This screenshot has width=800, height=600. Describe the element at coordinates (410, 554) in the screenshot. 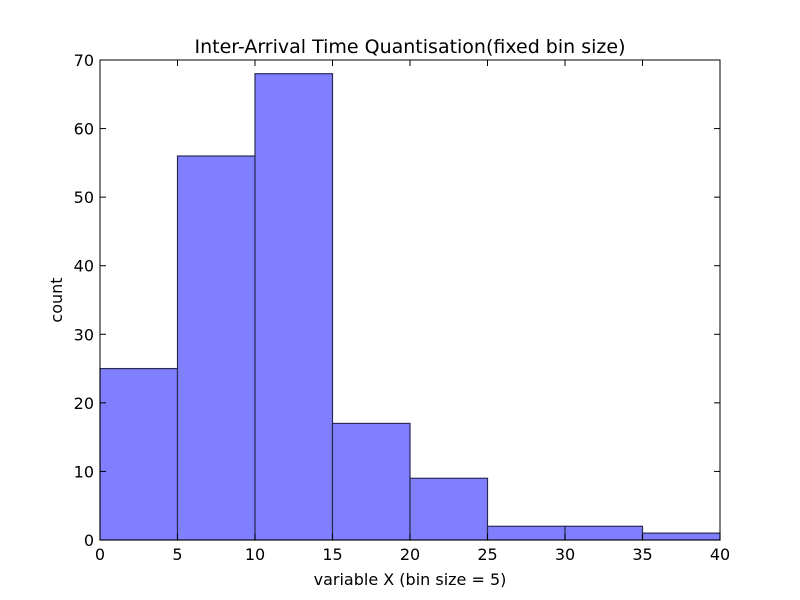

I see `x-tick-label-4: 20` at that location.